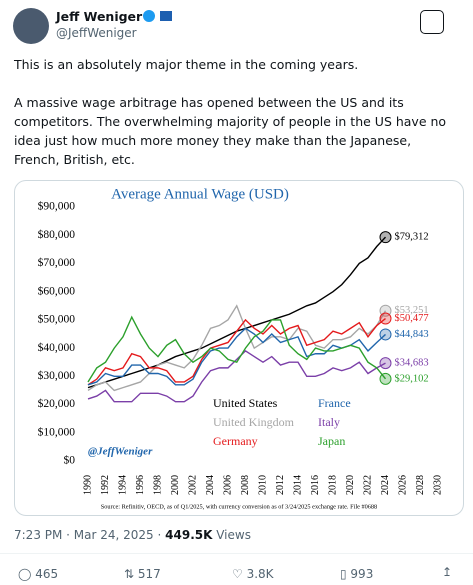  What do you see at coordinates (412, 310) in the screenshot?
I see `end-label: $53,251` at bounding box center [412, 310].